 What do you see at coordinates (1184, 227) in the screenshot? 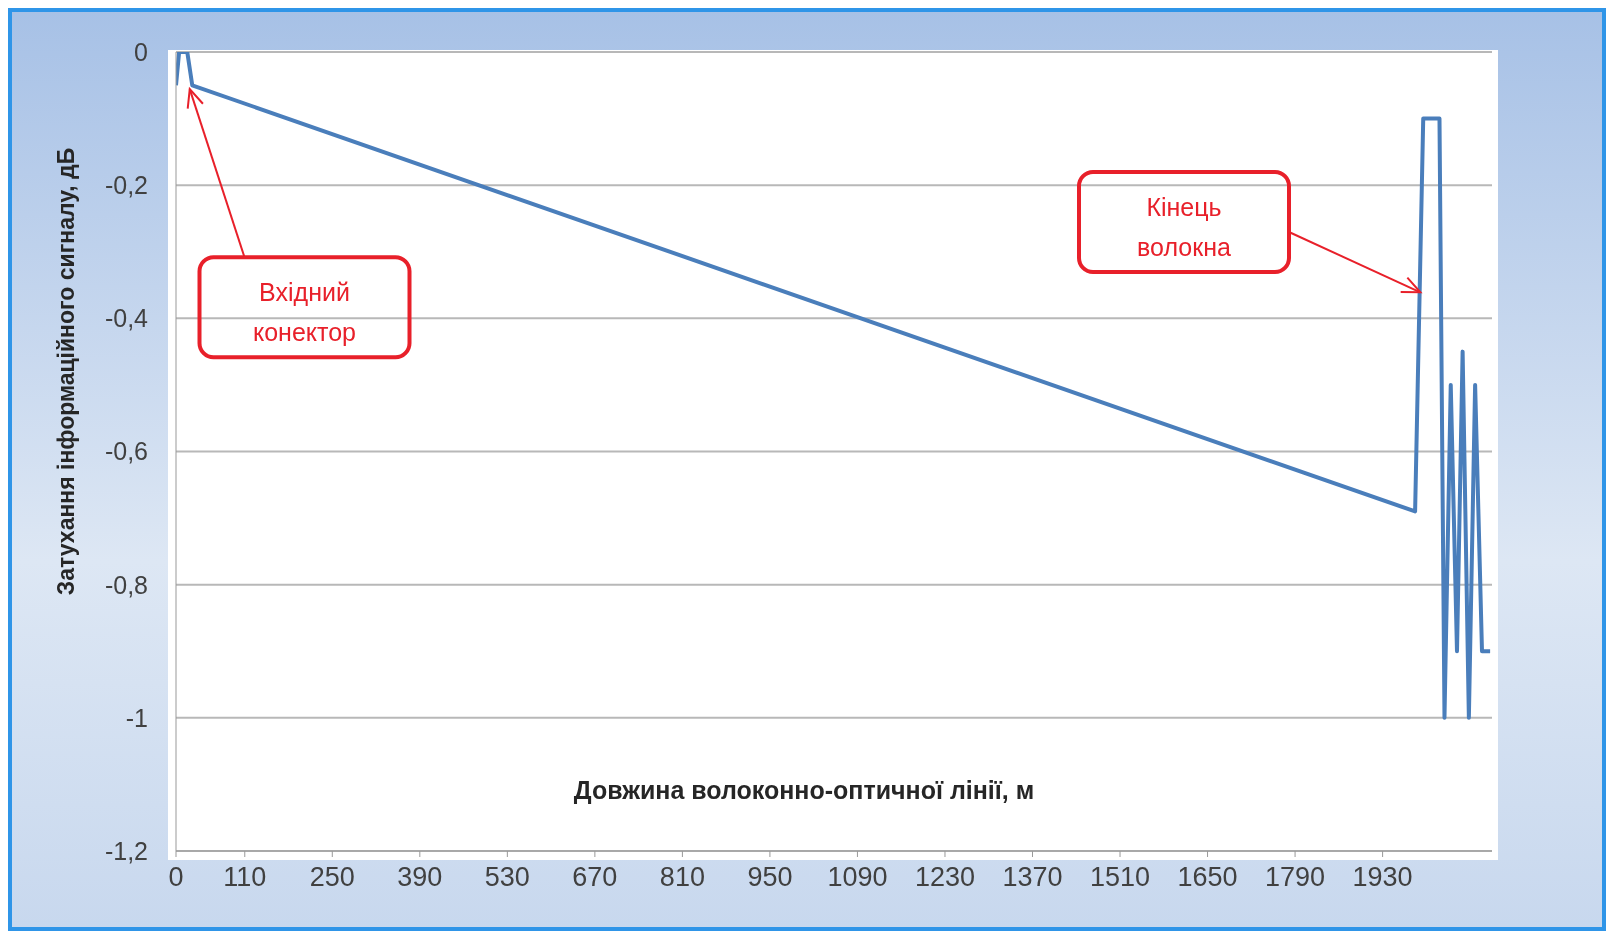
I see `annotation: Кінець волокна` at bounding box center [1184, 227].